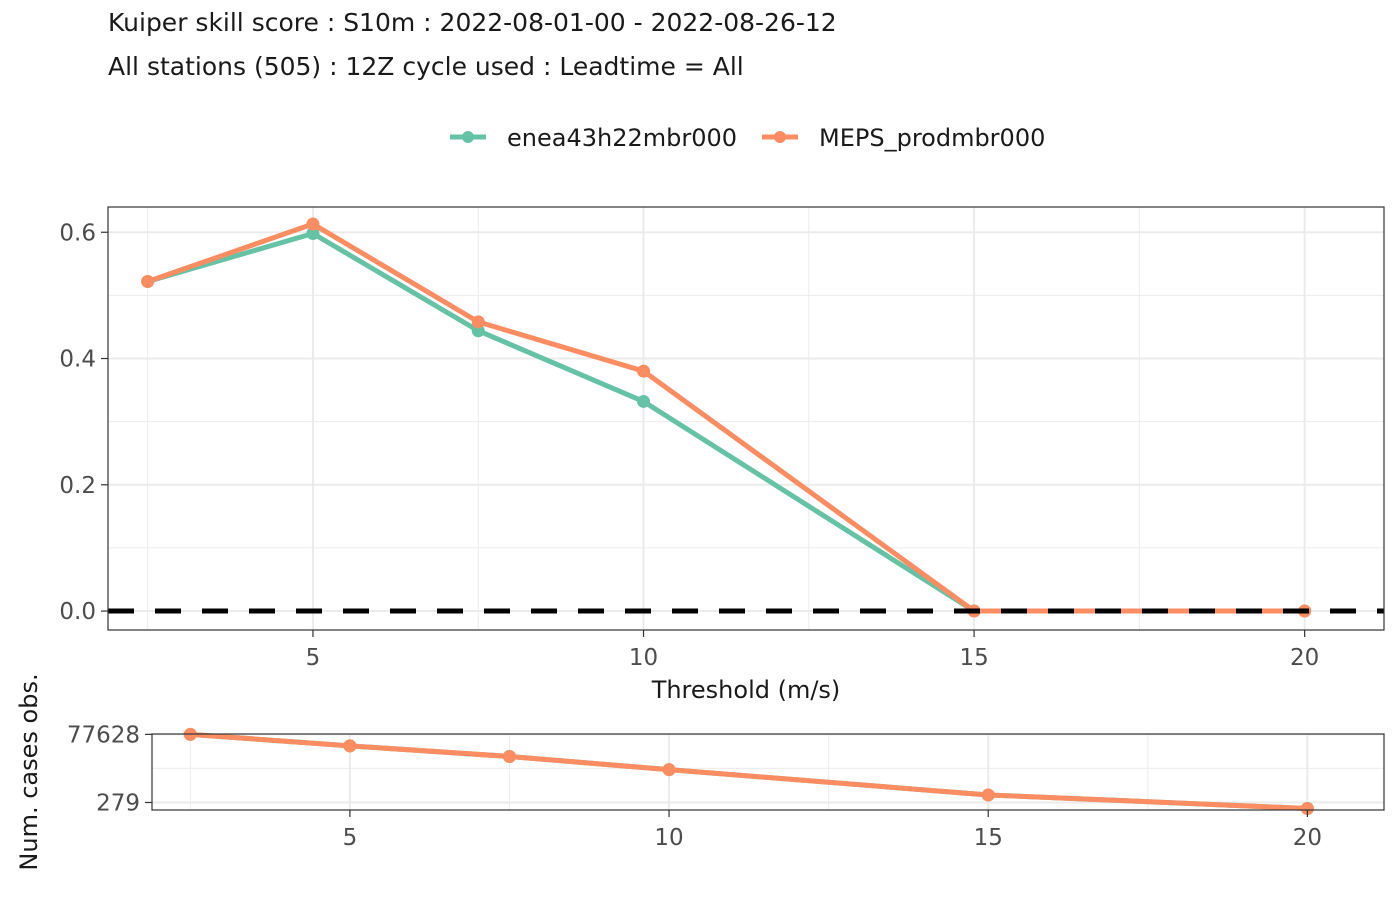 The width and height of the screenshot is (1400, 900). What do you see at coordinates (622, 138) in the screenshot?
I see `legend-label-enea: enea43h22mbr000` at bounding box center [622, 138].